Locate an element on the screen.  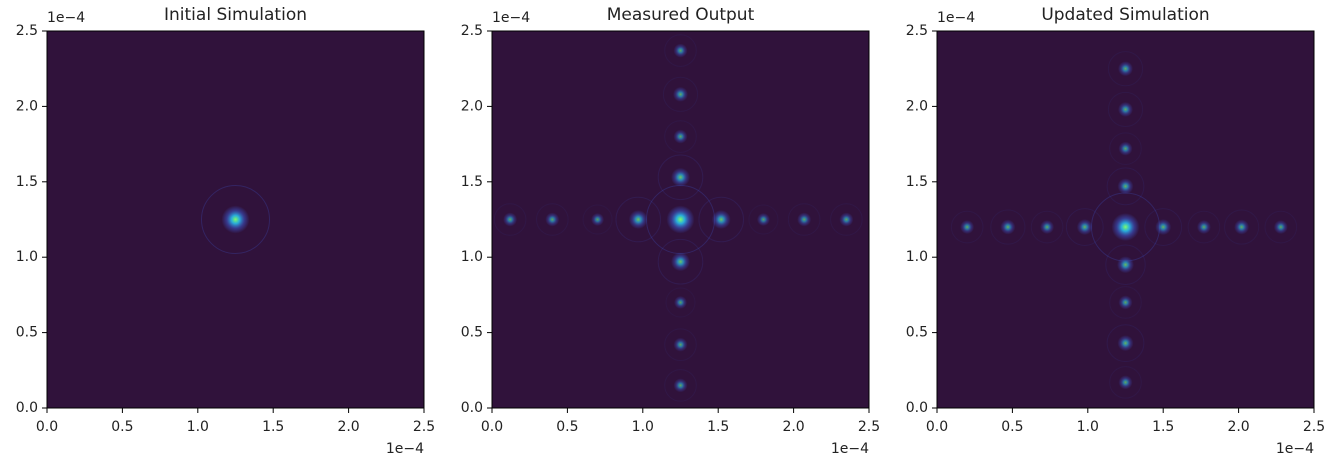
x-offset-label: 1e−4 is located at coordinates (850, 449).